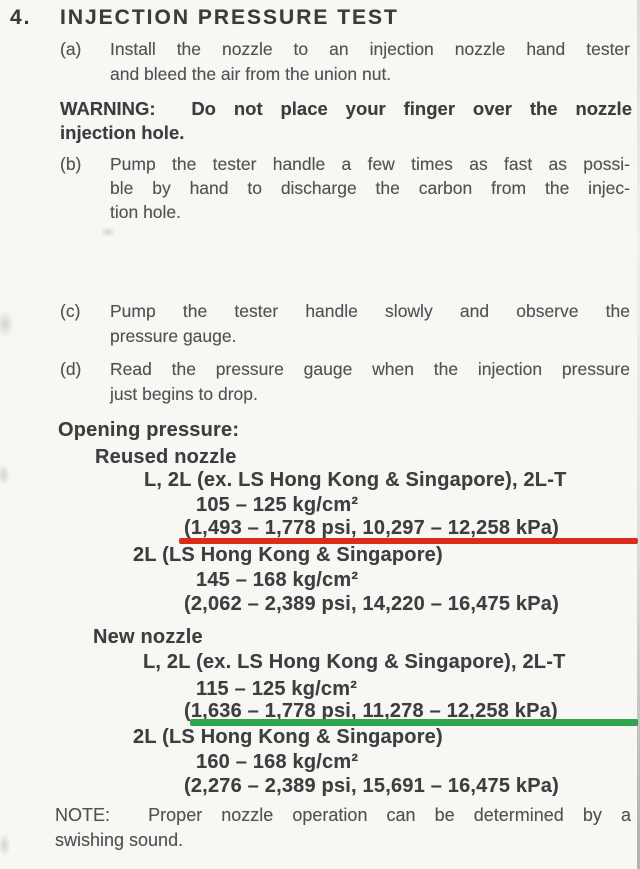 This screenshot has height=869, width=640. Describe the element at coordinates (371, 528) in the screenshot. I see `pressure-converted: (1,493 – 1,778 psi, 10,297 – 12,258 kPa)` at that location.